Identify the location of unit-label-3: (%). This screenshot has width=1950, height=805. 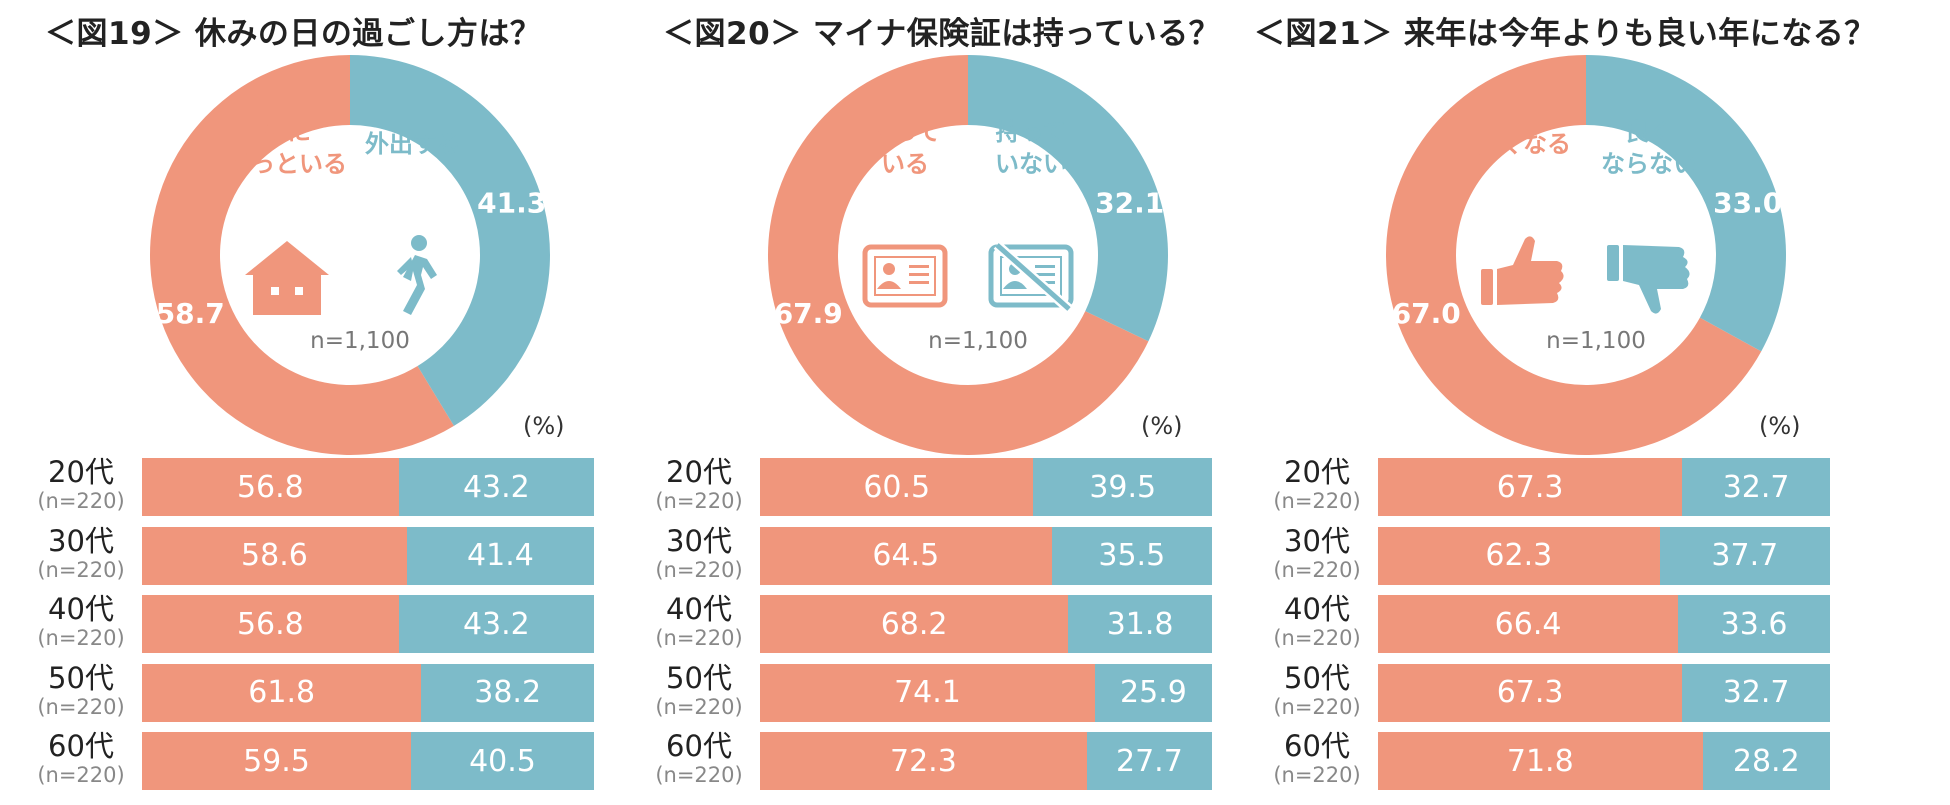
(1780, 426).